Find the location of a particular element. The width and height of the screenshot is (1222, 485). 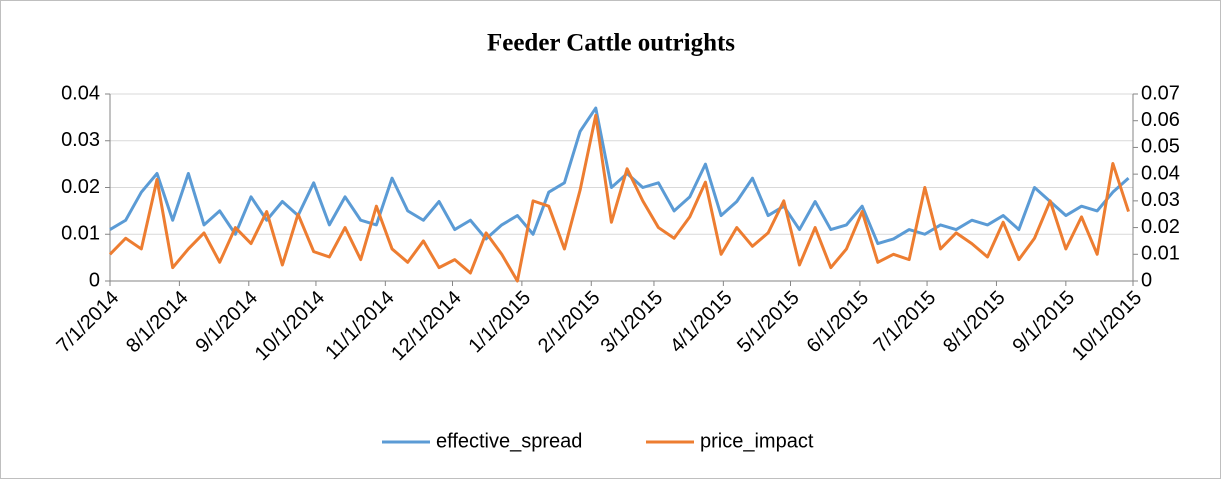

y2-tick-label: 0.01 is located at coordinates (1160, 254).